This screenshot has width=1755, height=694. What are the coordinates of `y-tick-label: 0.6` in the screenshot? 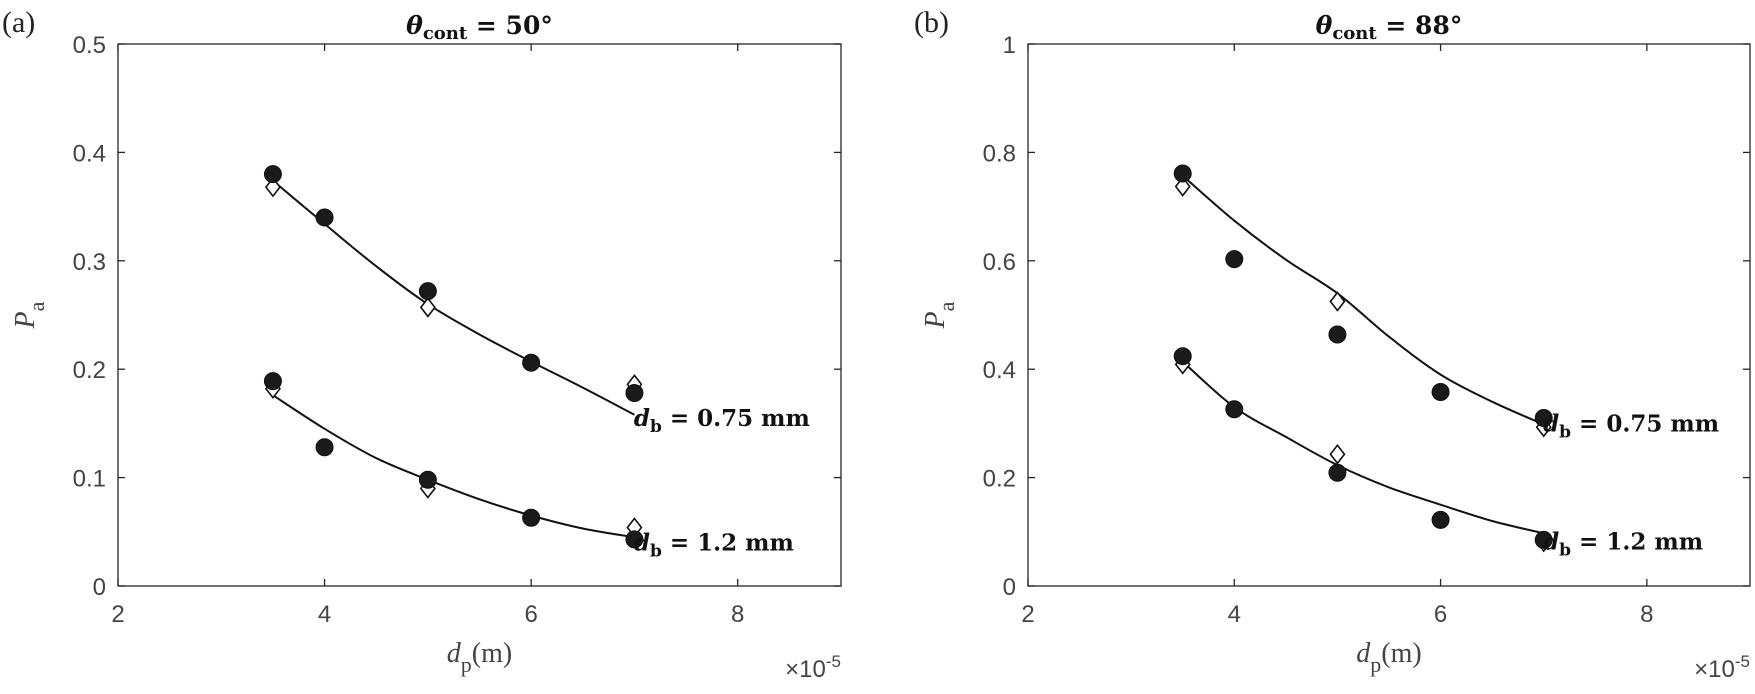 It's located at (999, 262).